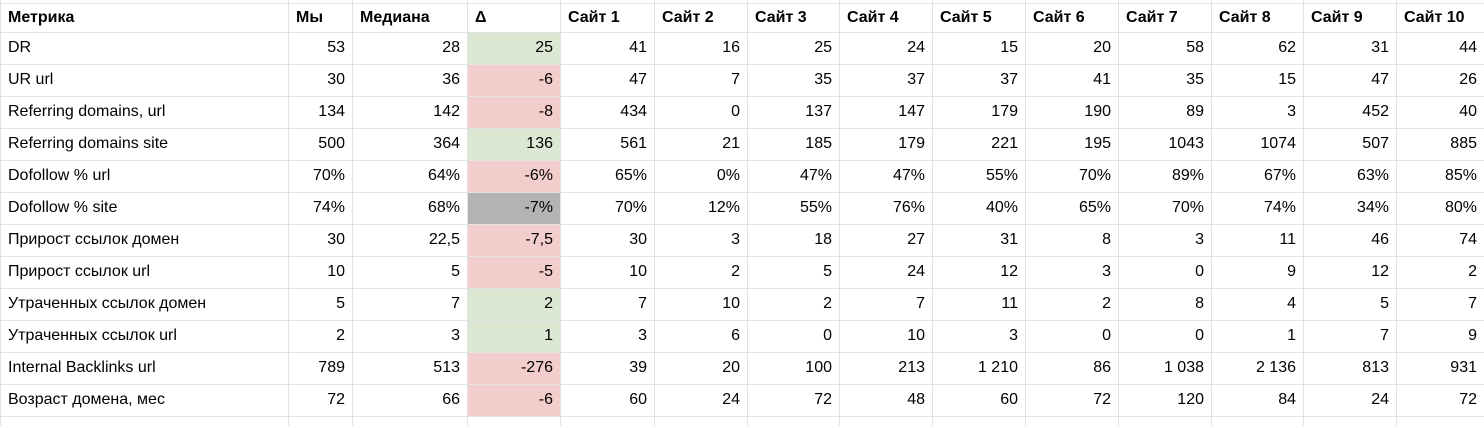 Image resolution: width=1484 pixels, height=428 pixels. What do you see at coordinates (144, 18) in the screenshot?
I see `column-header-metric: Метрика` at bounding box center [144, 18].